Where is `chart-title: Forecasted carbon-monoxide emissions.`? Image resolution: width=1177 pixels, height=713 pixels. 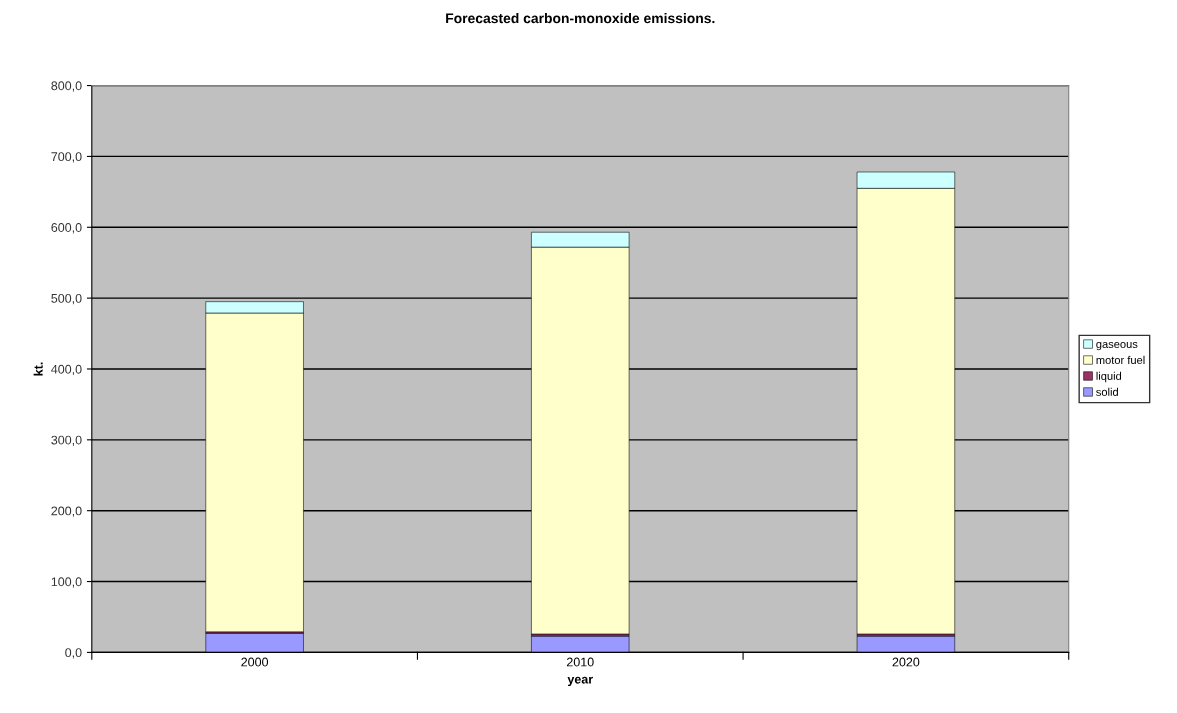 chart-title: Forecasted carbon-monoxide emissions. is located at coordinates (580, 18).